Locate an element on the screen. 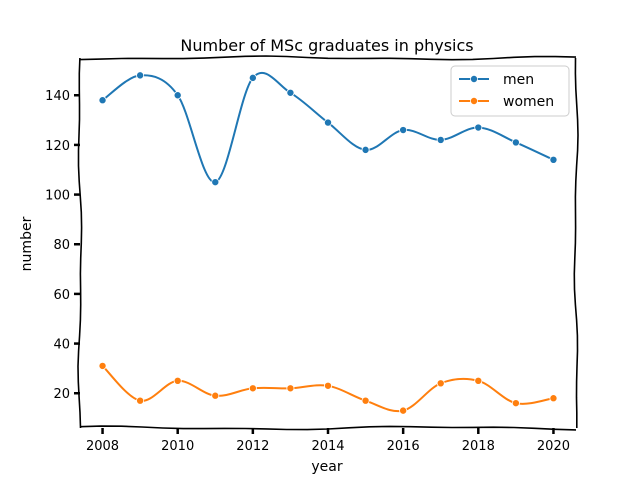  y-tick-label: 80 is located at coordinates (61, 245).